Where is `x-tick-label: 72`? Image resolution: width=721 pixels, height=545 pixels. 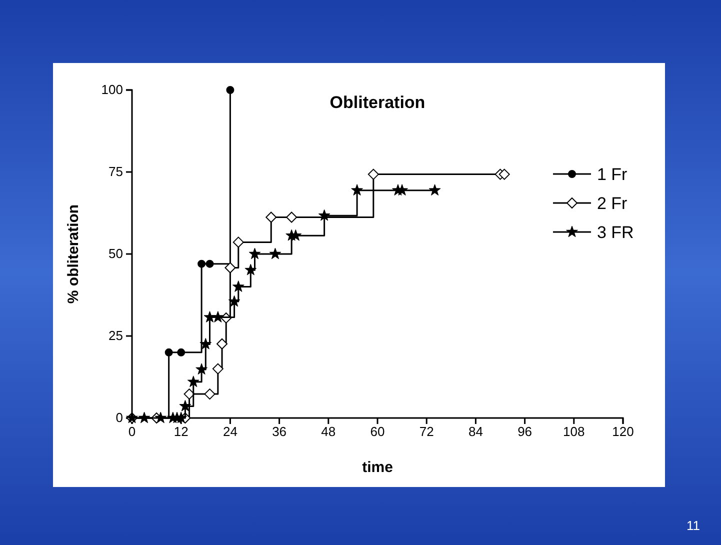 x-tick-label: 72 is located at coordinates (426, 432).